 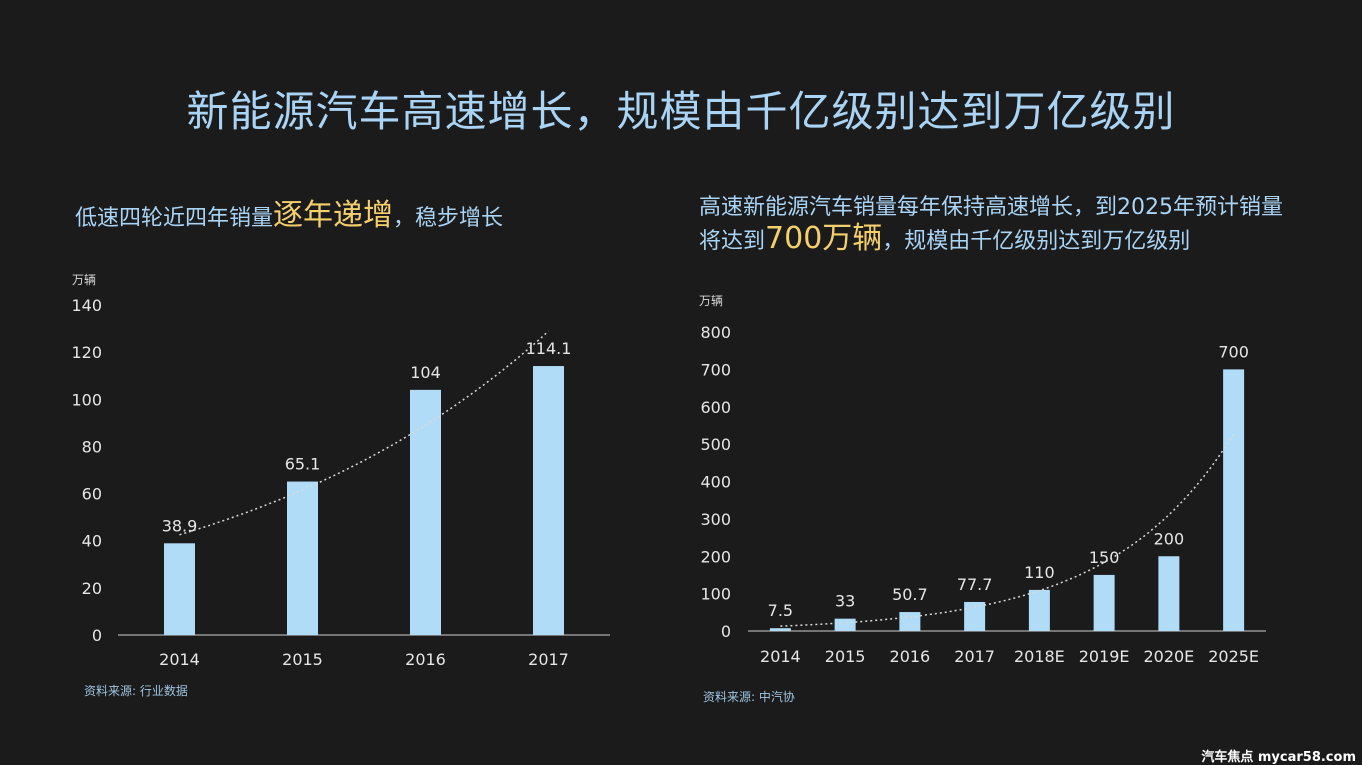 What do you see at coordinates (991, 224) in the screenshot?
I see `right-subtitle-text: 高速新能源汽车销量每年保持高速增长，到2025年预计销量将达到` at bounding box center [991, 224].